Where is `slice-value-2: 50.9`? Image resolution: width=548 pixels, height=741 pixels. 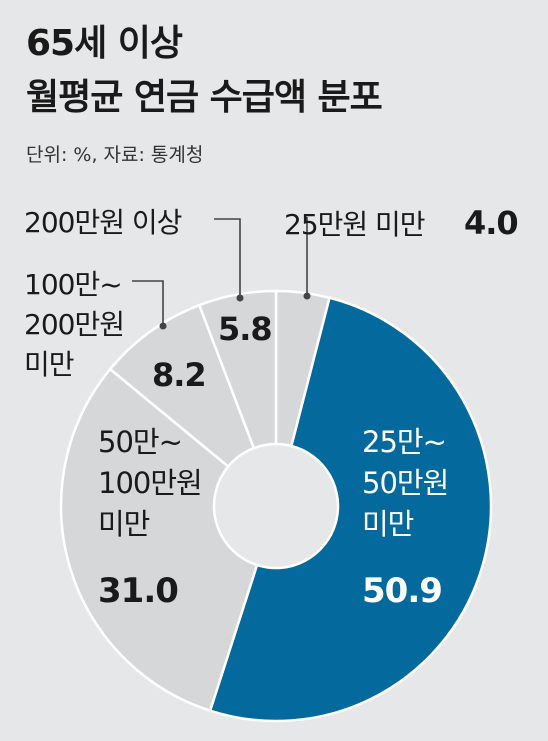
slice-value-2: 50.9 is located at coordinates (402, 591).